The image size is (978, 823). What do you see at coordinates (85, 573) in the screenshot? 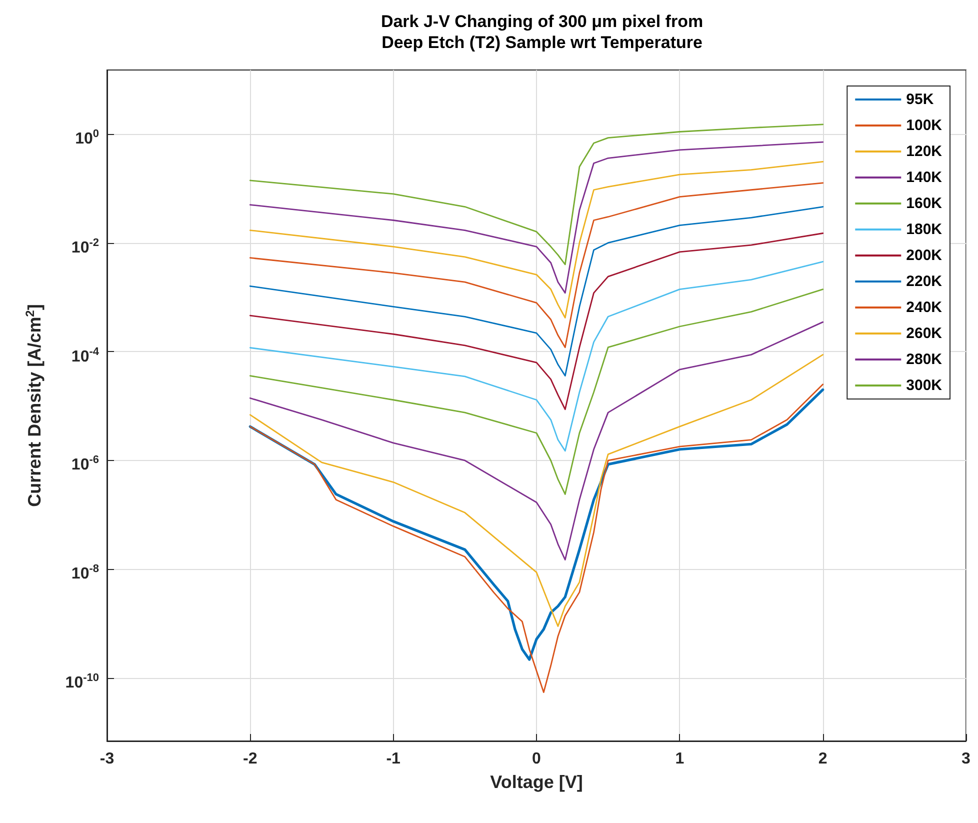
I see `y-tick-label: 10$^{-8}$` at bounding box center [85, 573].